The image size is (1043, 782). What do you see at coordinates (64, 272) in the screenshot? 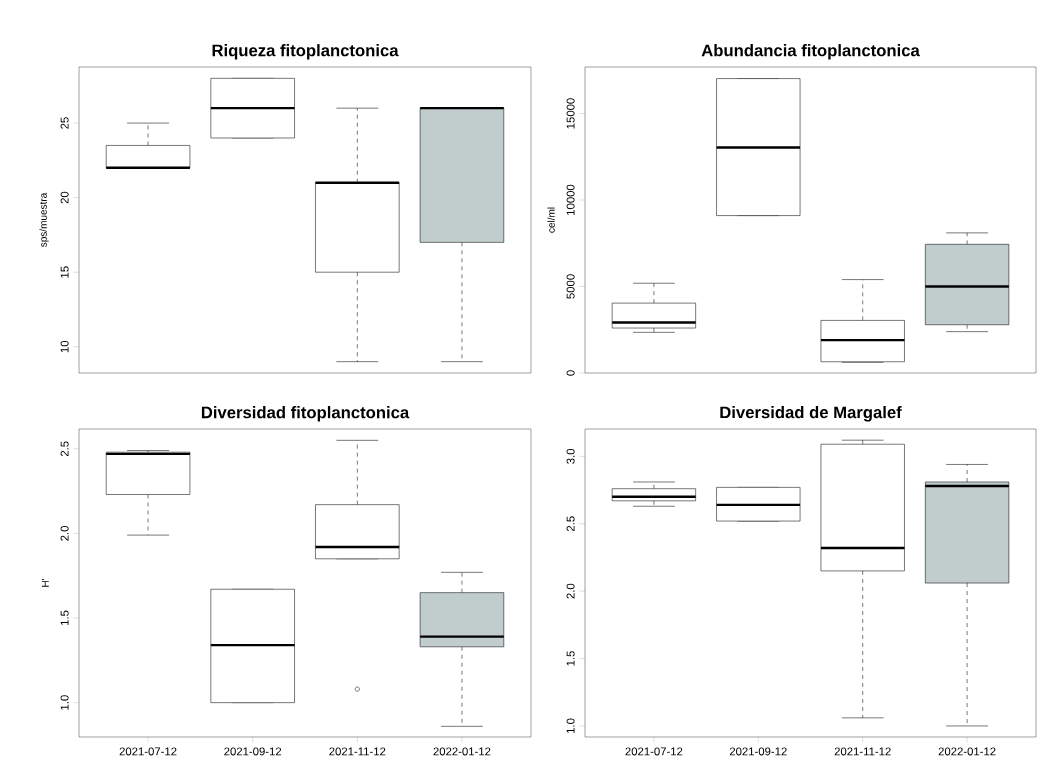
I see `y-tick-label: 15` at bounding box center [64, 272].